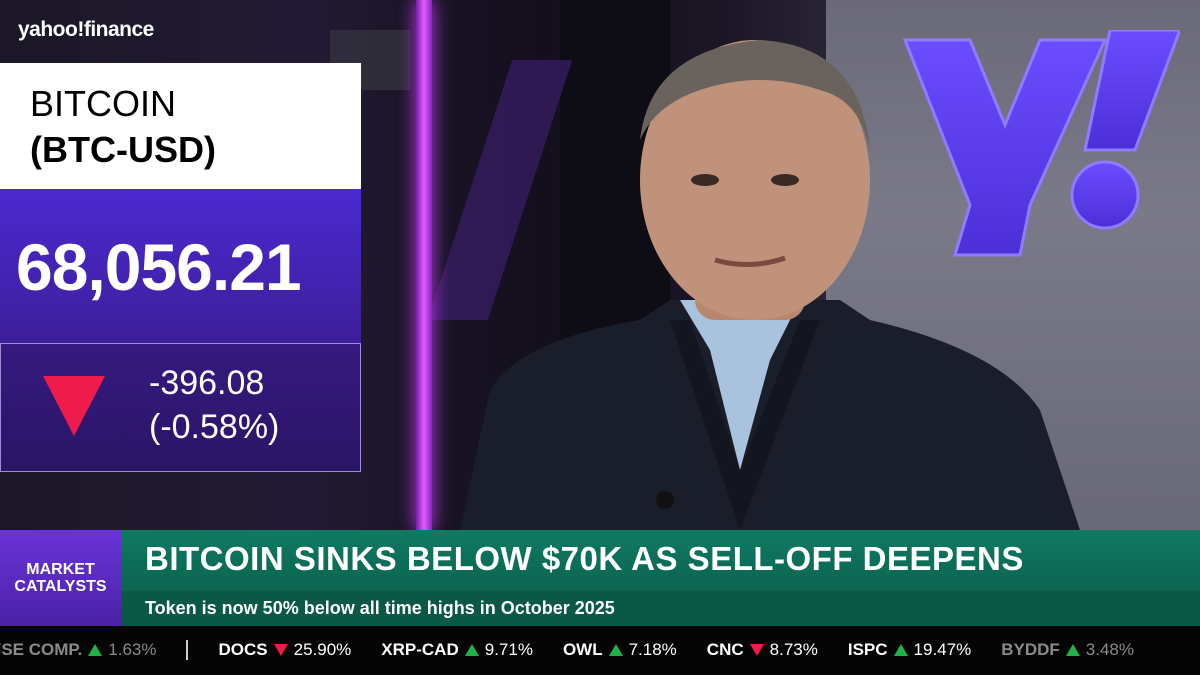  I want to click on ticker-symbol: BYDDF, so click(1030, 649).